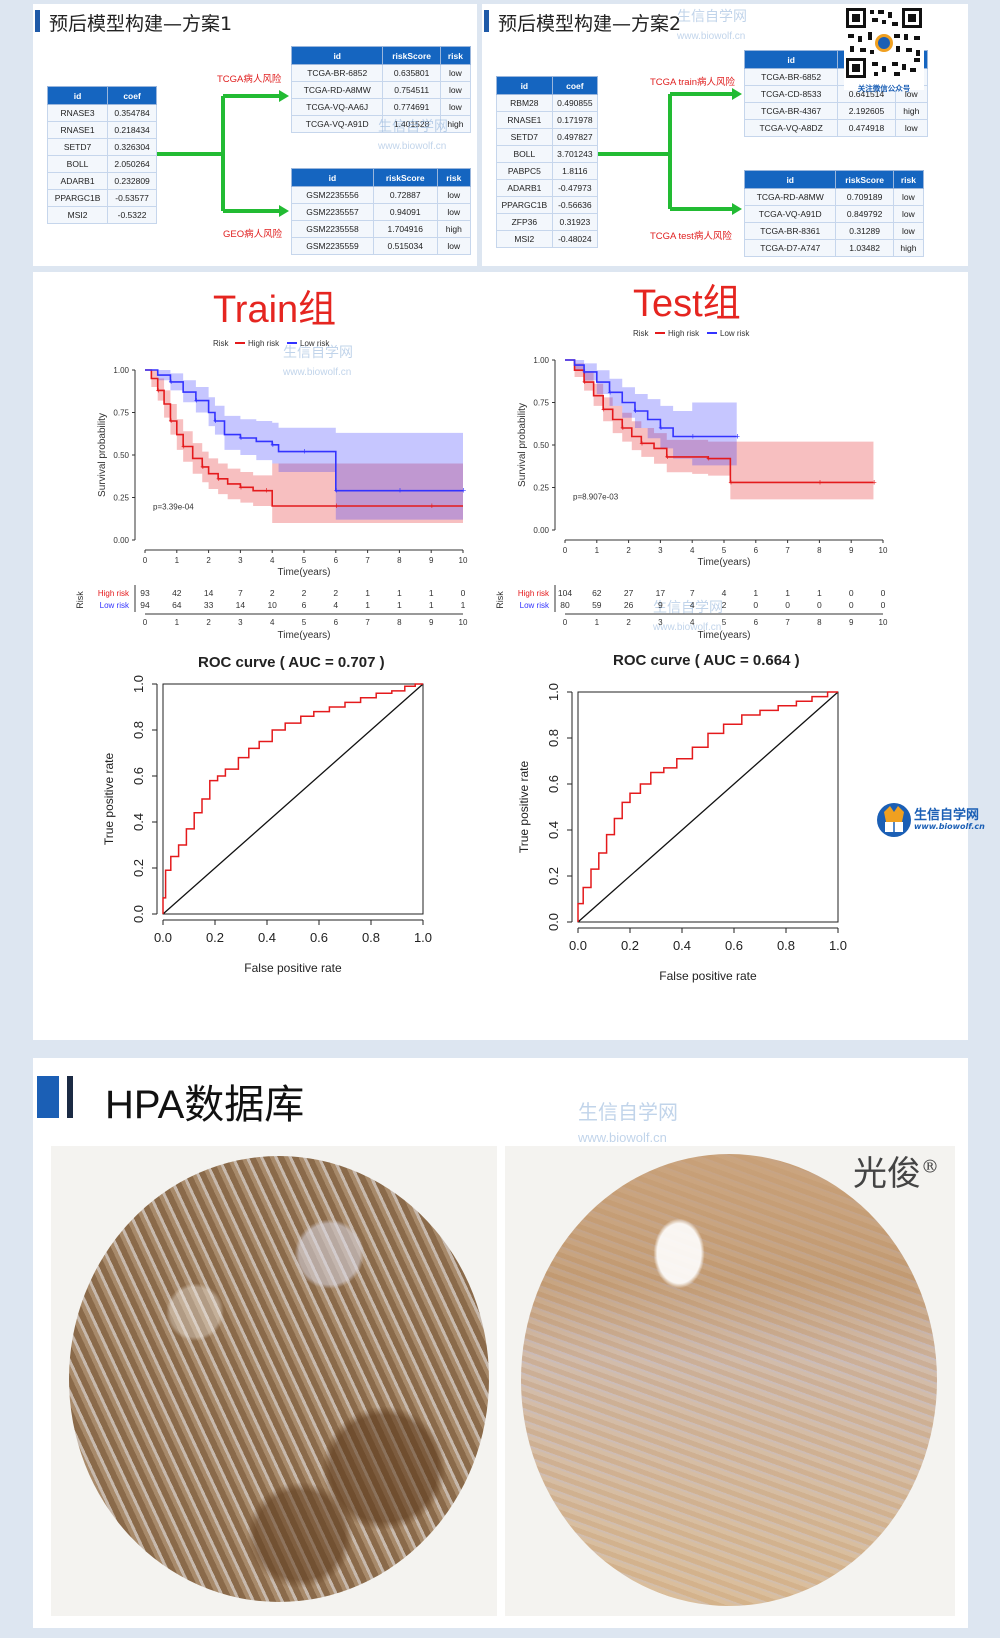  I want to click on table-cell: 0.354784, so click(132, 113).